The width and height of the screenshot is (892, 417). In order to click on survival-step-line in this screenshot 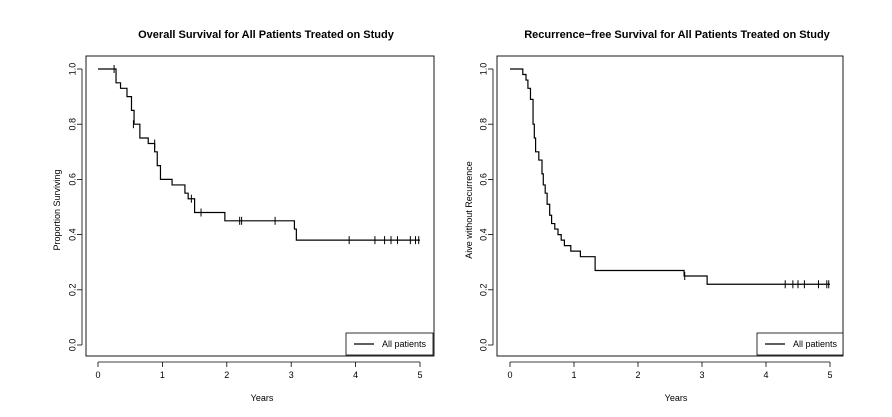, I will do `click(259, 154)`.